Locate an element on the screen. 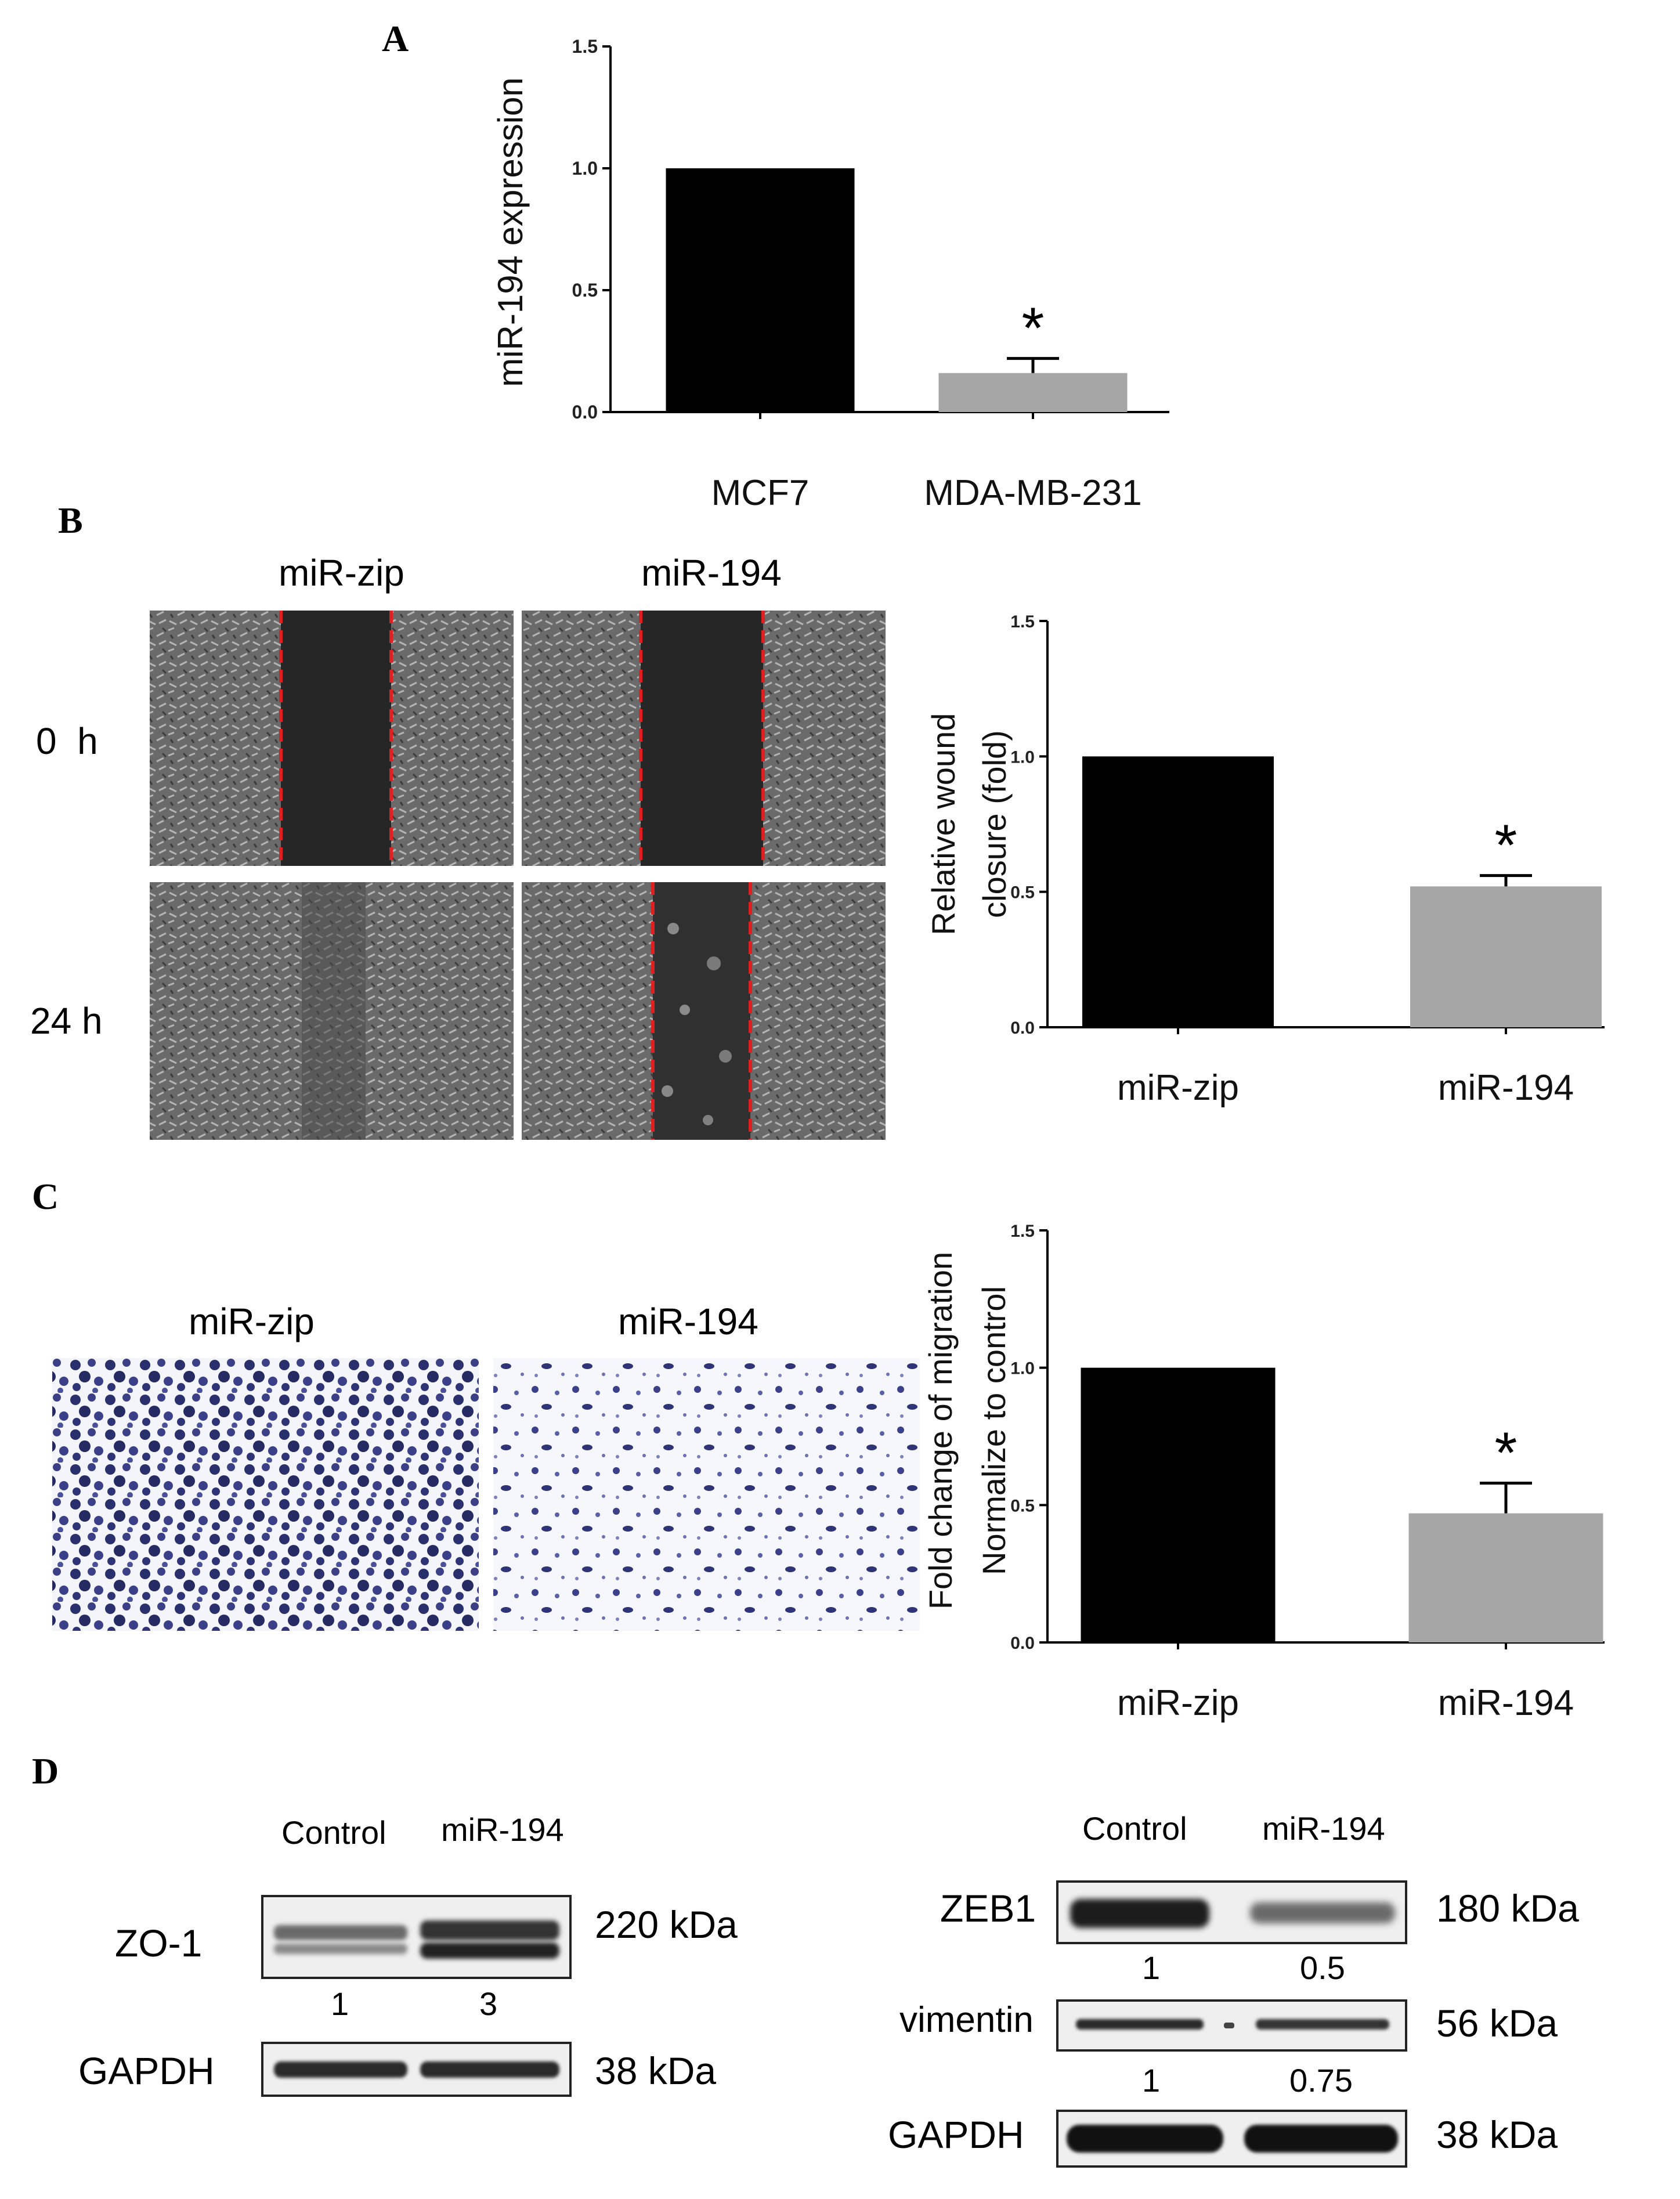 This screenshot has height=2199, width=1680. quant-vimentin-mir194: 0.75 is located at coordinates (1321, 2080).